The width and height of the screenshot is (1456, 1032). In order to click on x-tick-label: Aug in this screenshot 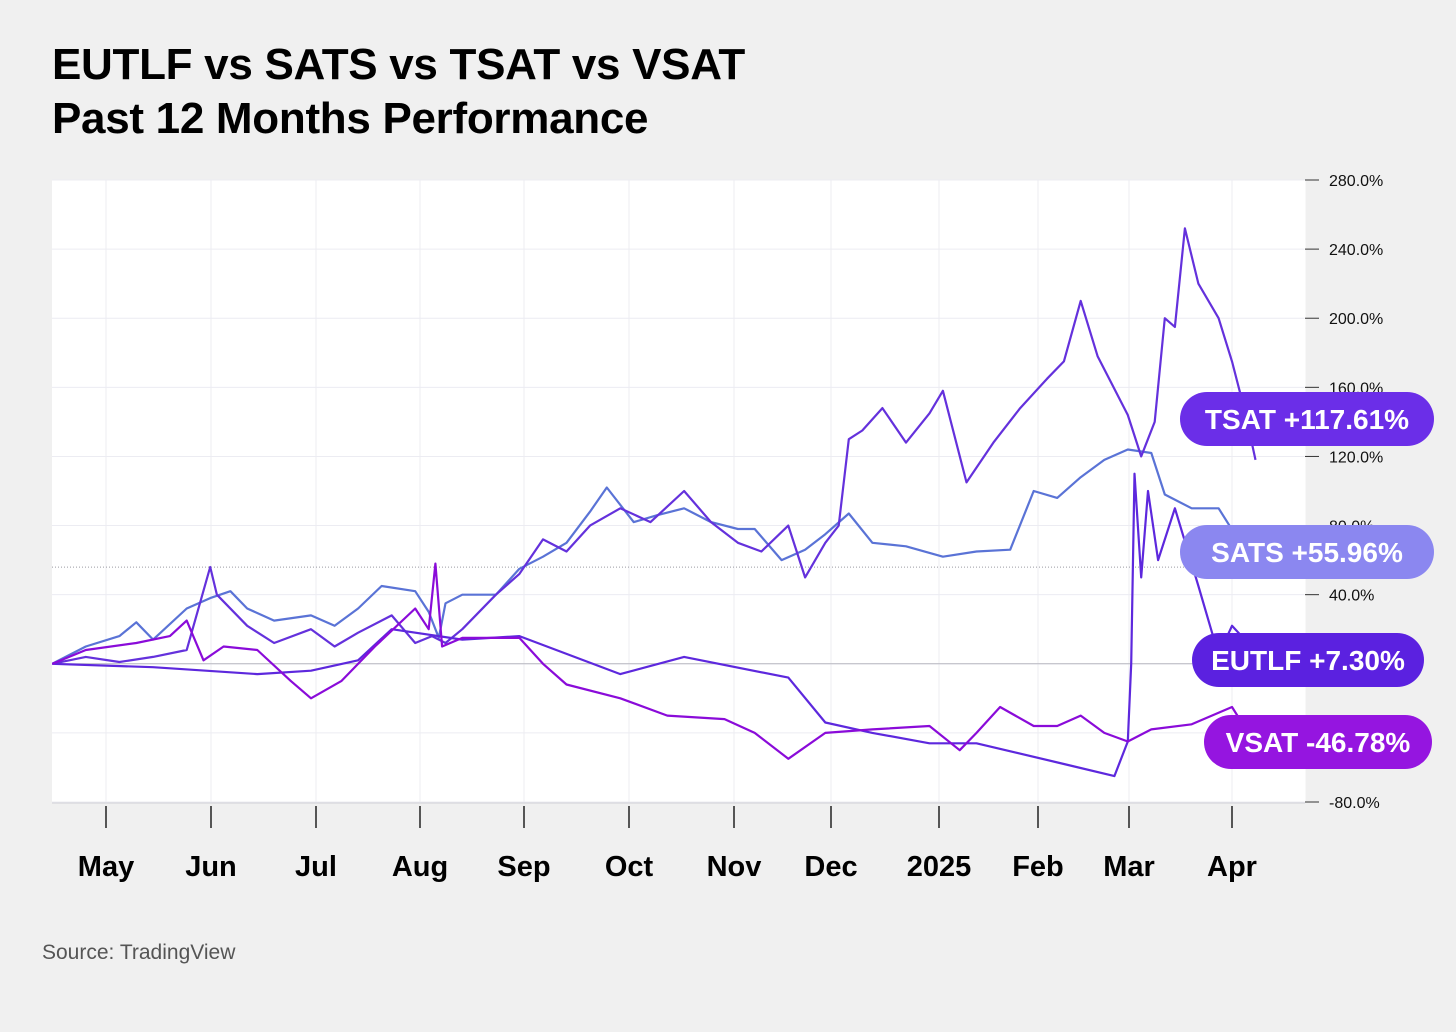, I will do `click(420, 867)`.